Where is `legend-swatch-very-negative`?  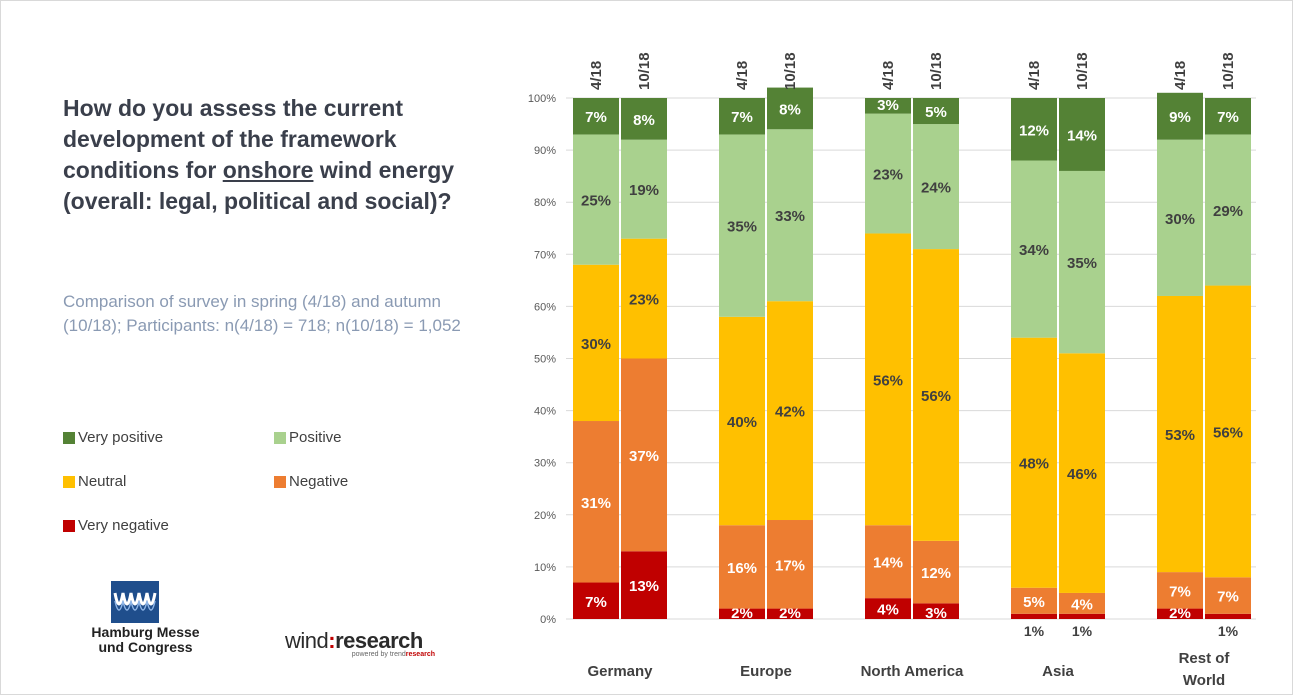
legend-swatch-very-negative is located at coordinates (69, 525).